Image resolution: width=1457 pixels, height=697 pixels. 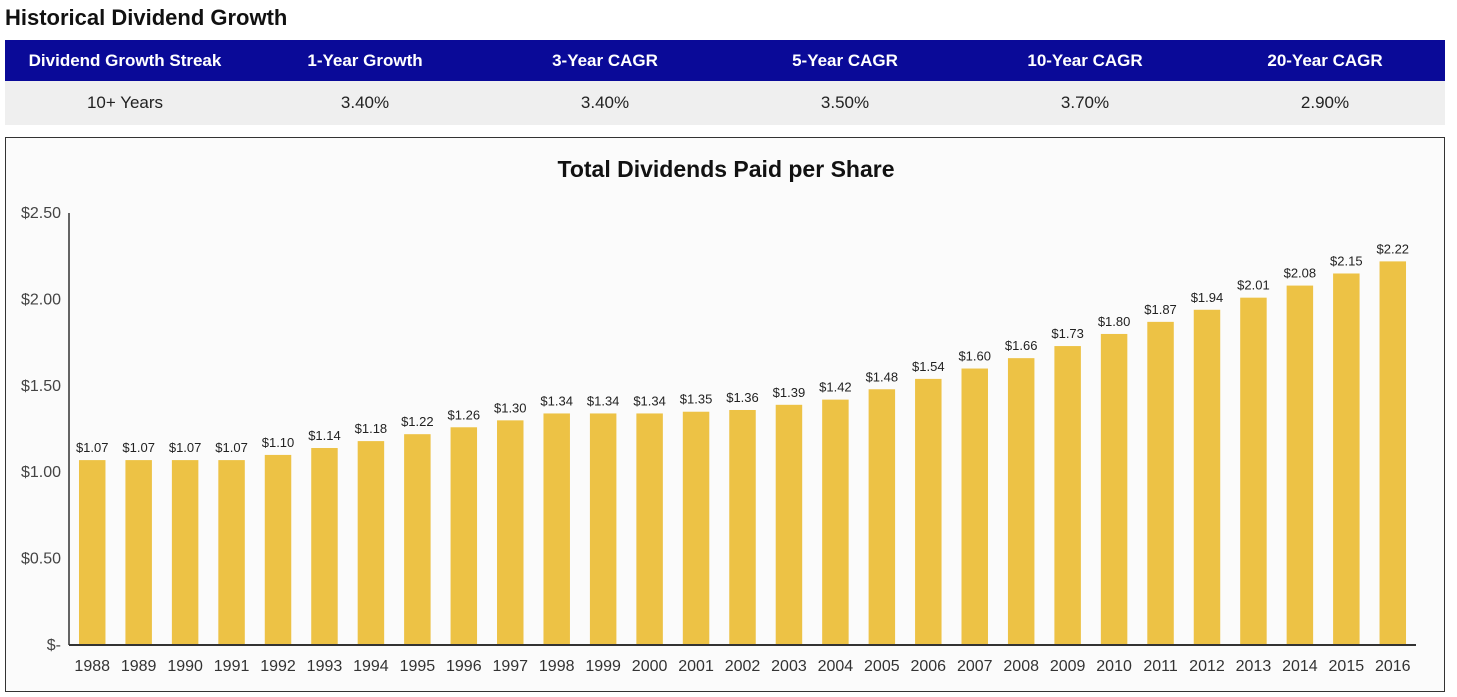 I want to click on bar-2000, so click(x=649, y=529).